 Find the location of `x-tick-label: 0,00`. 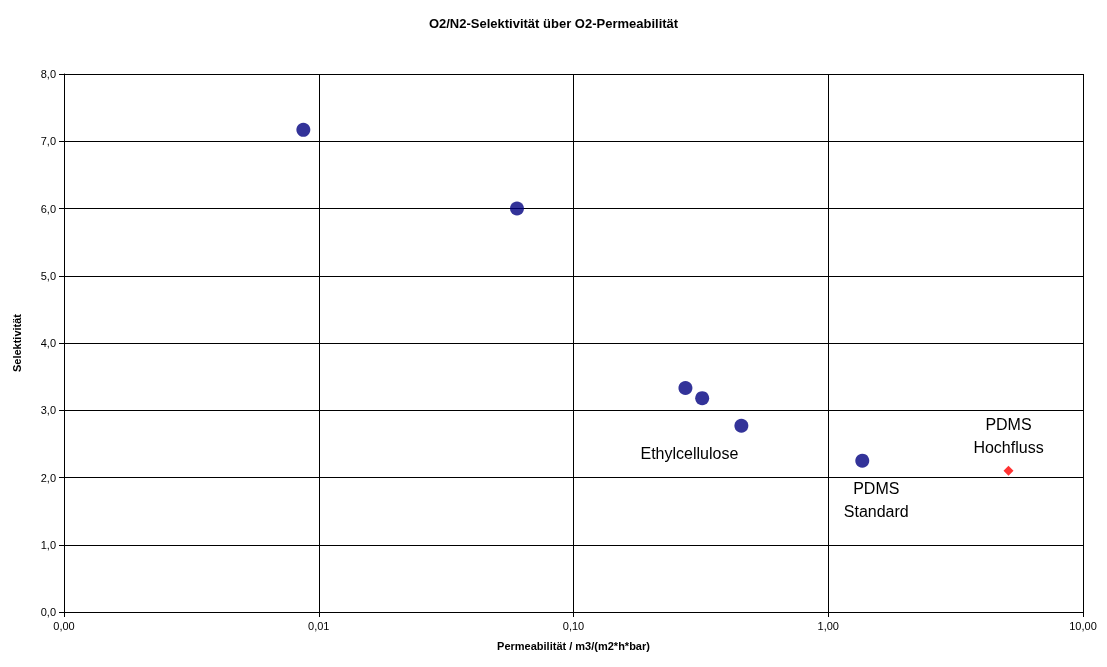

x-tick-label: 0,00 is located at coordinates (64, 625).